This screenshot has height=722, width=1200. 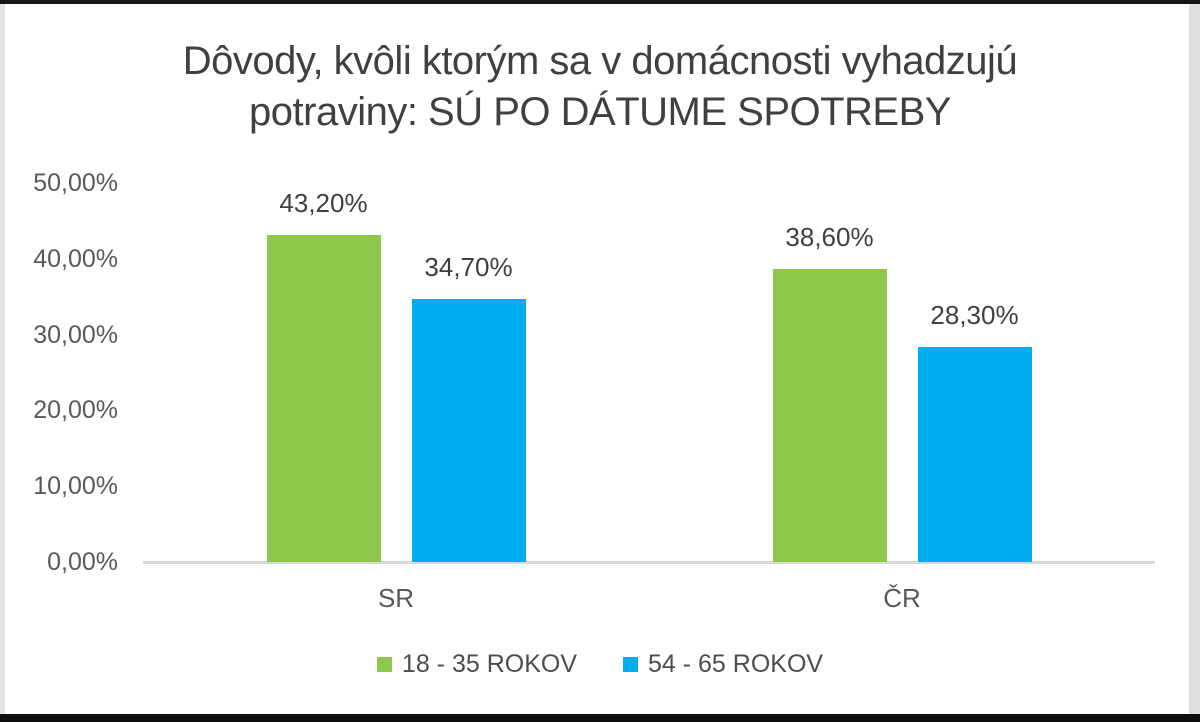 I want to click on y-axis-tick-label: 20,00%, so click(x=75, y=410).